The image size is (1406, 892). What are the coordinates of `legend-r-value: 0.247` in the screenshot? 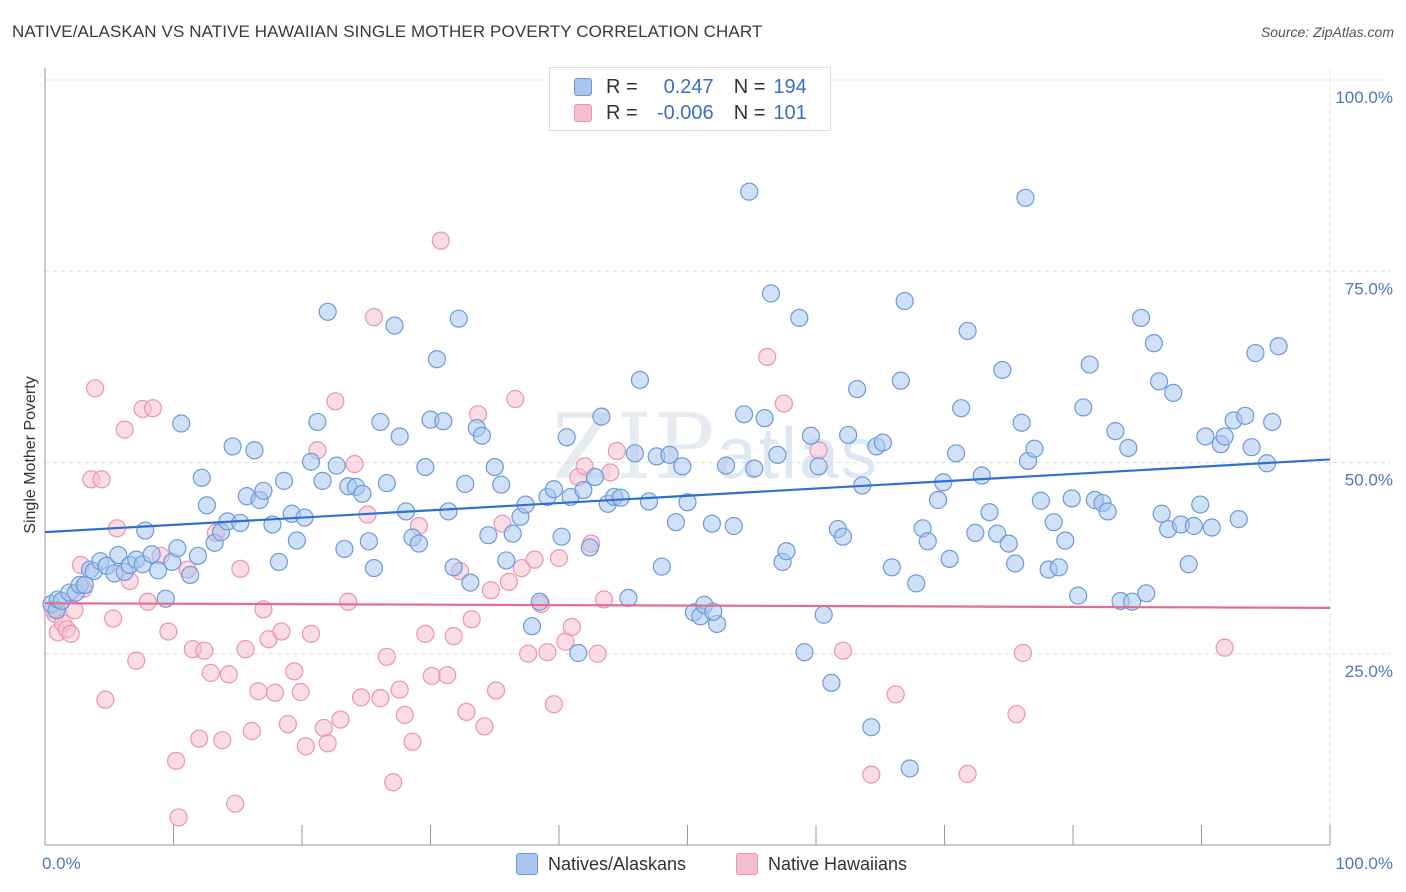 It's located at (688, 86).